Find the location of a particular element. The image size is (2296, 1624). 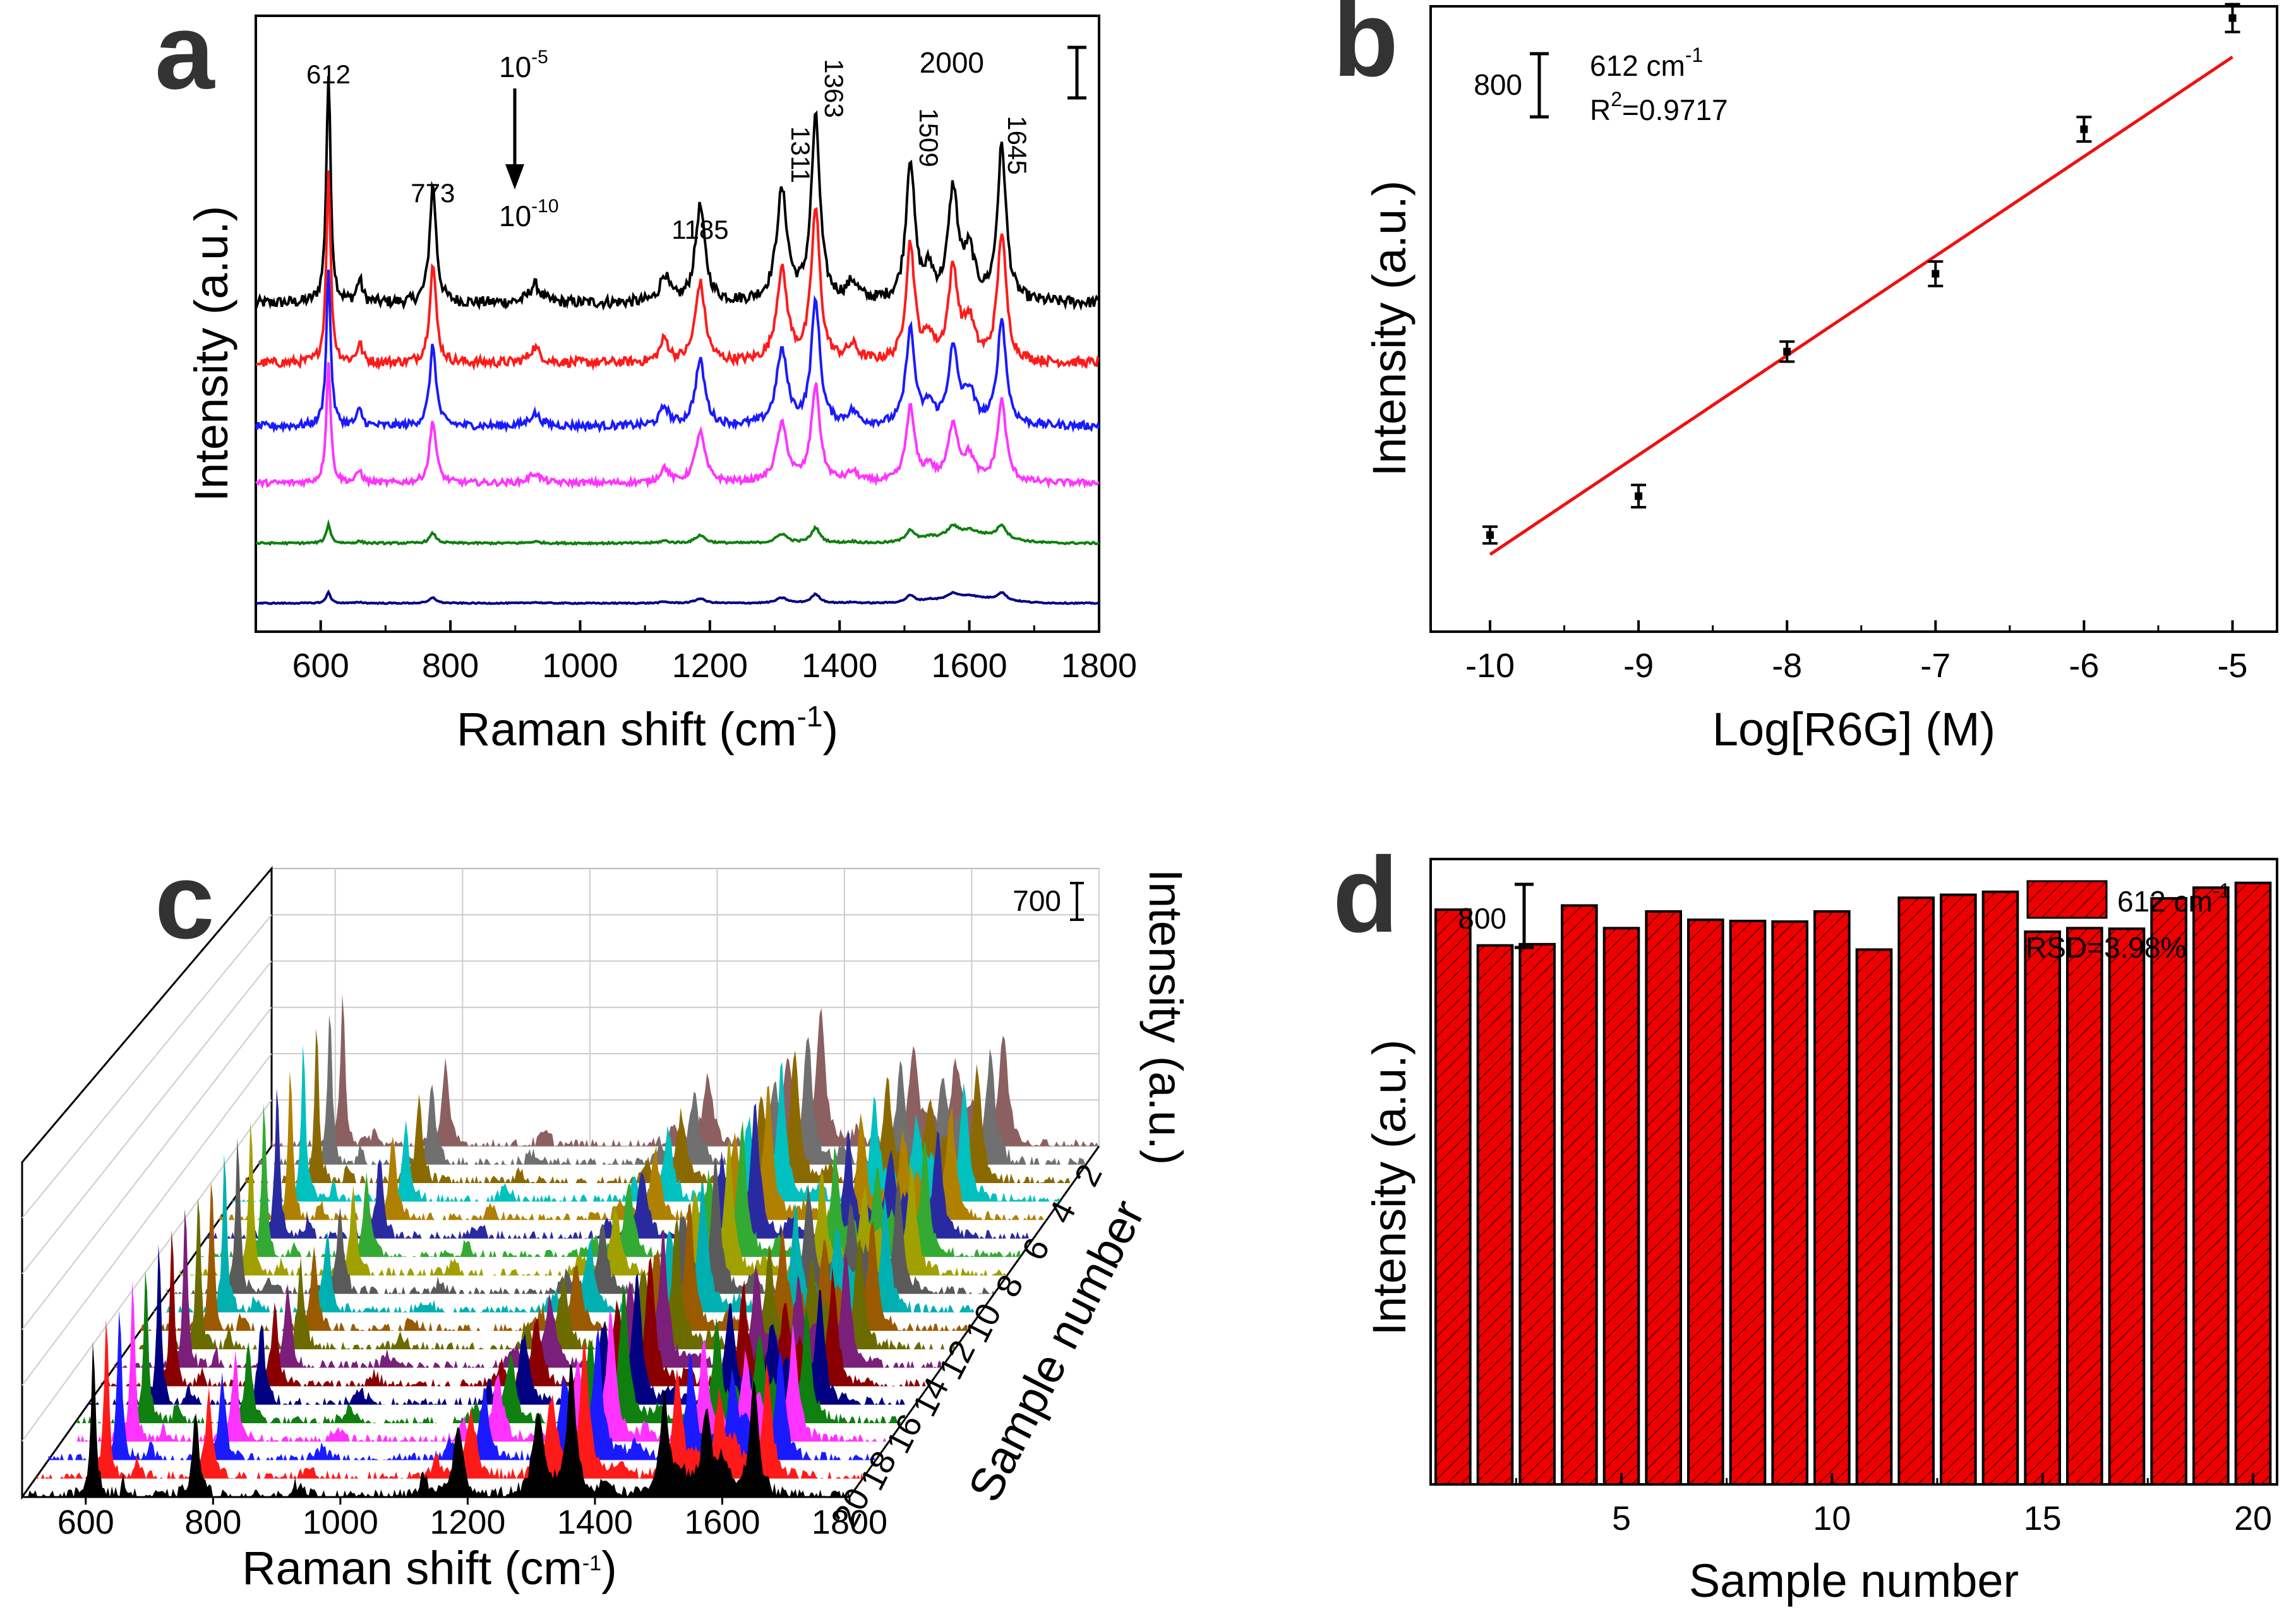

panel-a-peak-label: 773 is located at coordinates (433, 193).